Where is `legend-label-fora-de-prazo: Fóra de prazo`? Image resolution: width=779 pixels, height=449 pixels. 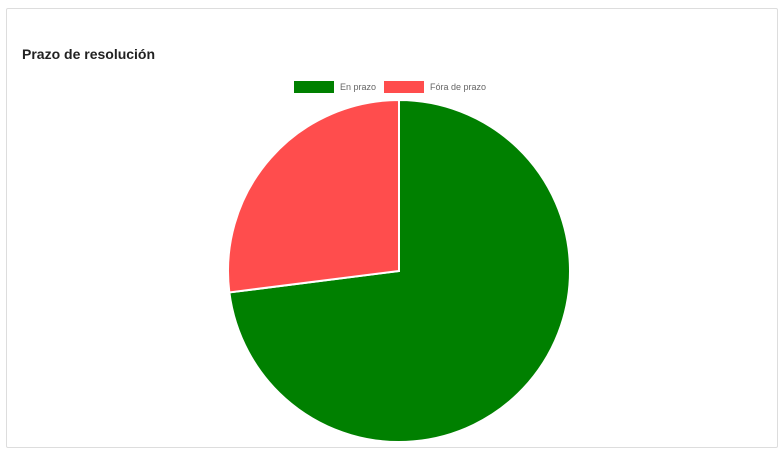 legend-label-fora-de-prazo: Fóra de prazo is located at coordinates (458, 87).